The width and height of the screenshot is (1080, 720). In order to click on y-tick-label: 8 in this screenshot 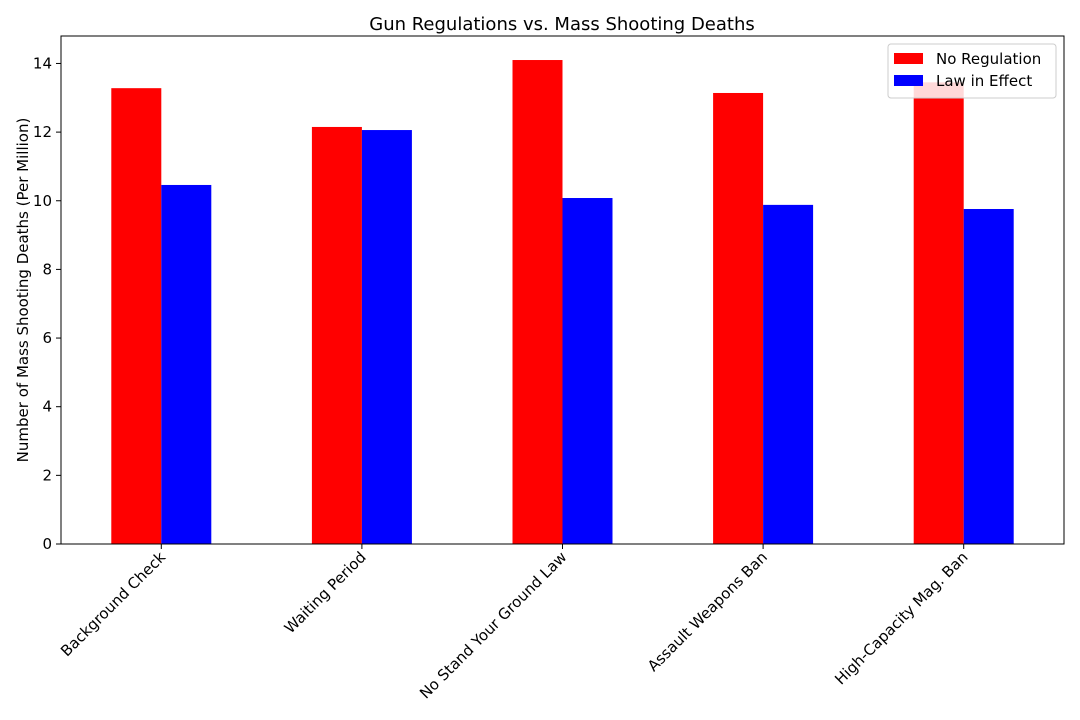, I will do `click(47, 269)`.